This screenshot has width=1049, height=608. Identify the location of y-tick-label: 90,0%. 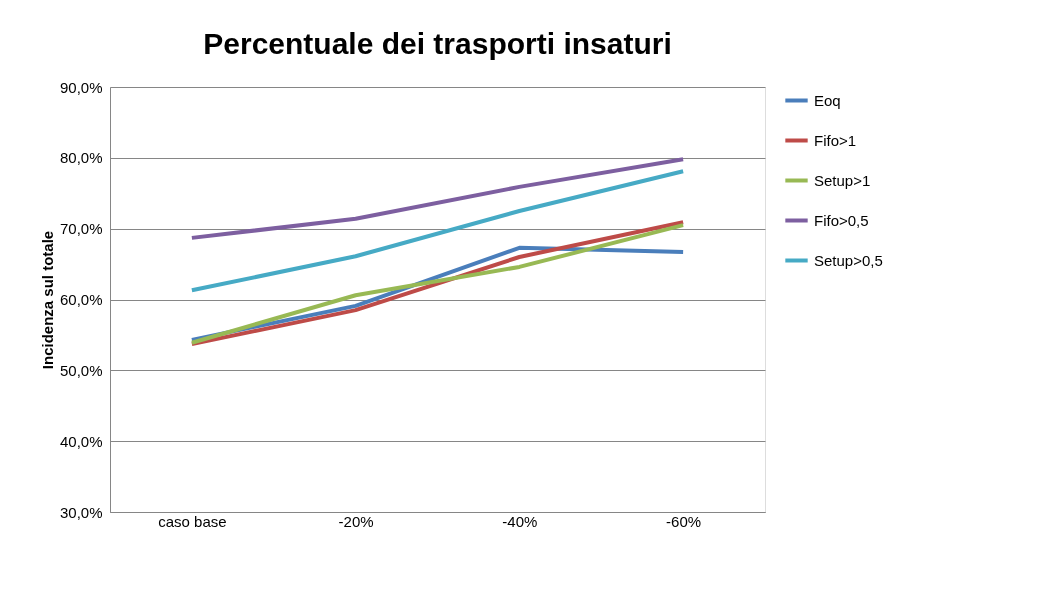
(81, 87).